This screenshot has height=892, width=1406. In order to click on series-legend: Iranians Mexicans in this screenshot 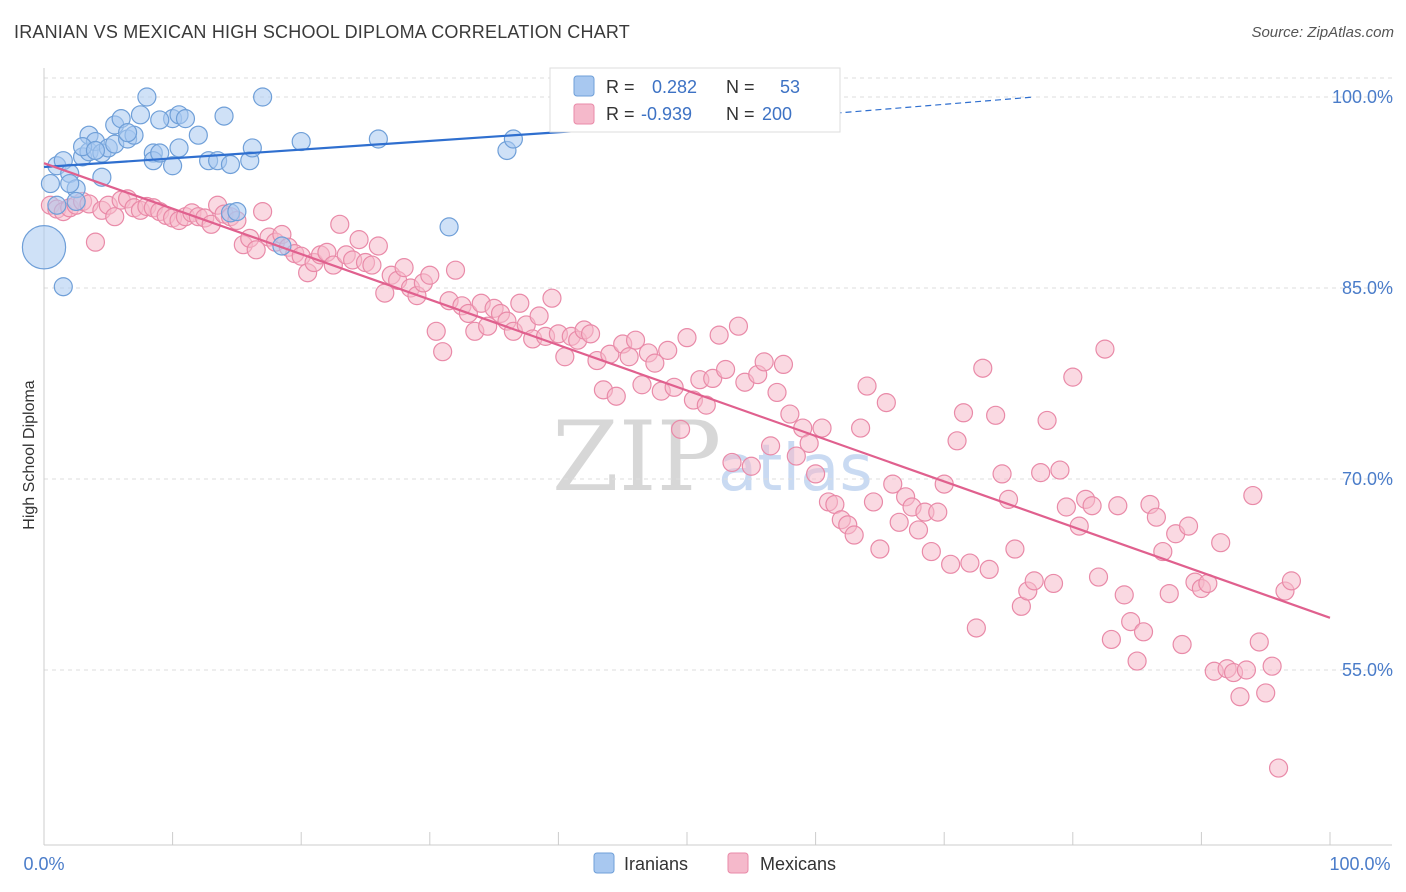, I will do `click(714, 863)`.